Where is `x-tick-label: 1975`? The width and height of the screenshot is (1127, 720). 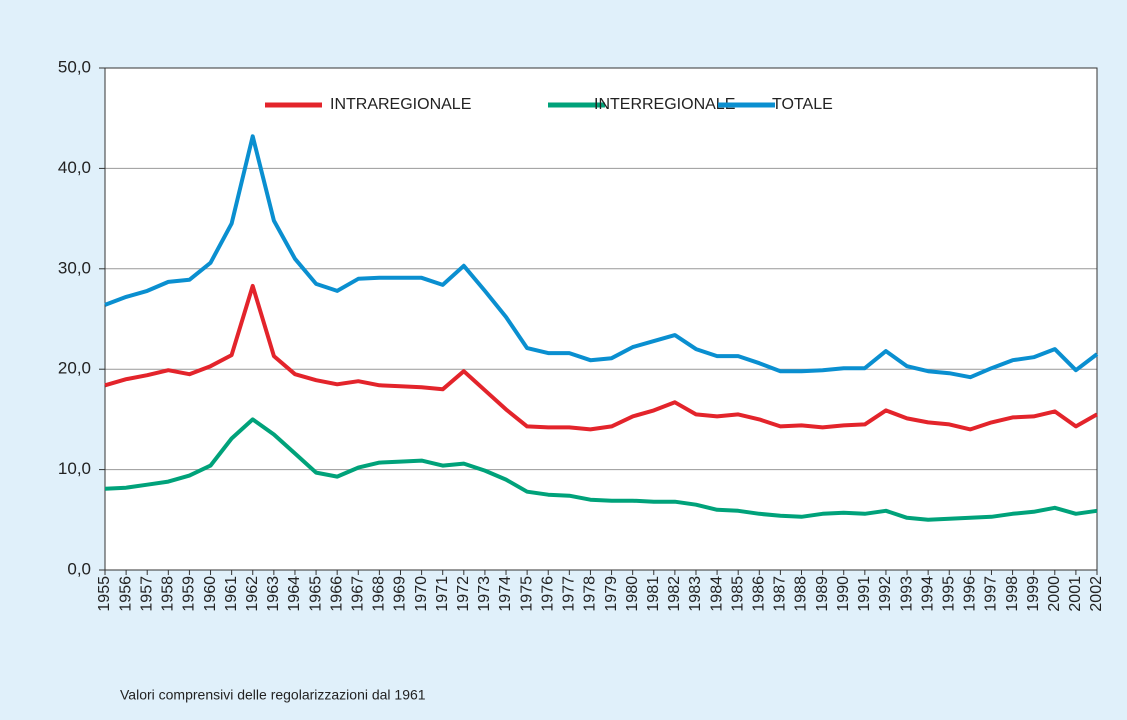 x-tick-label: 1975 is located at coordinates (526, 594).